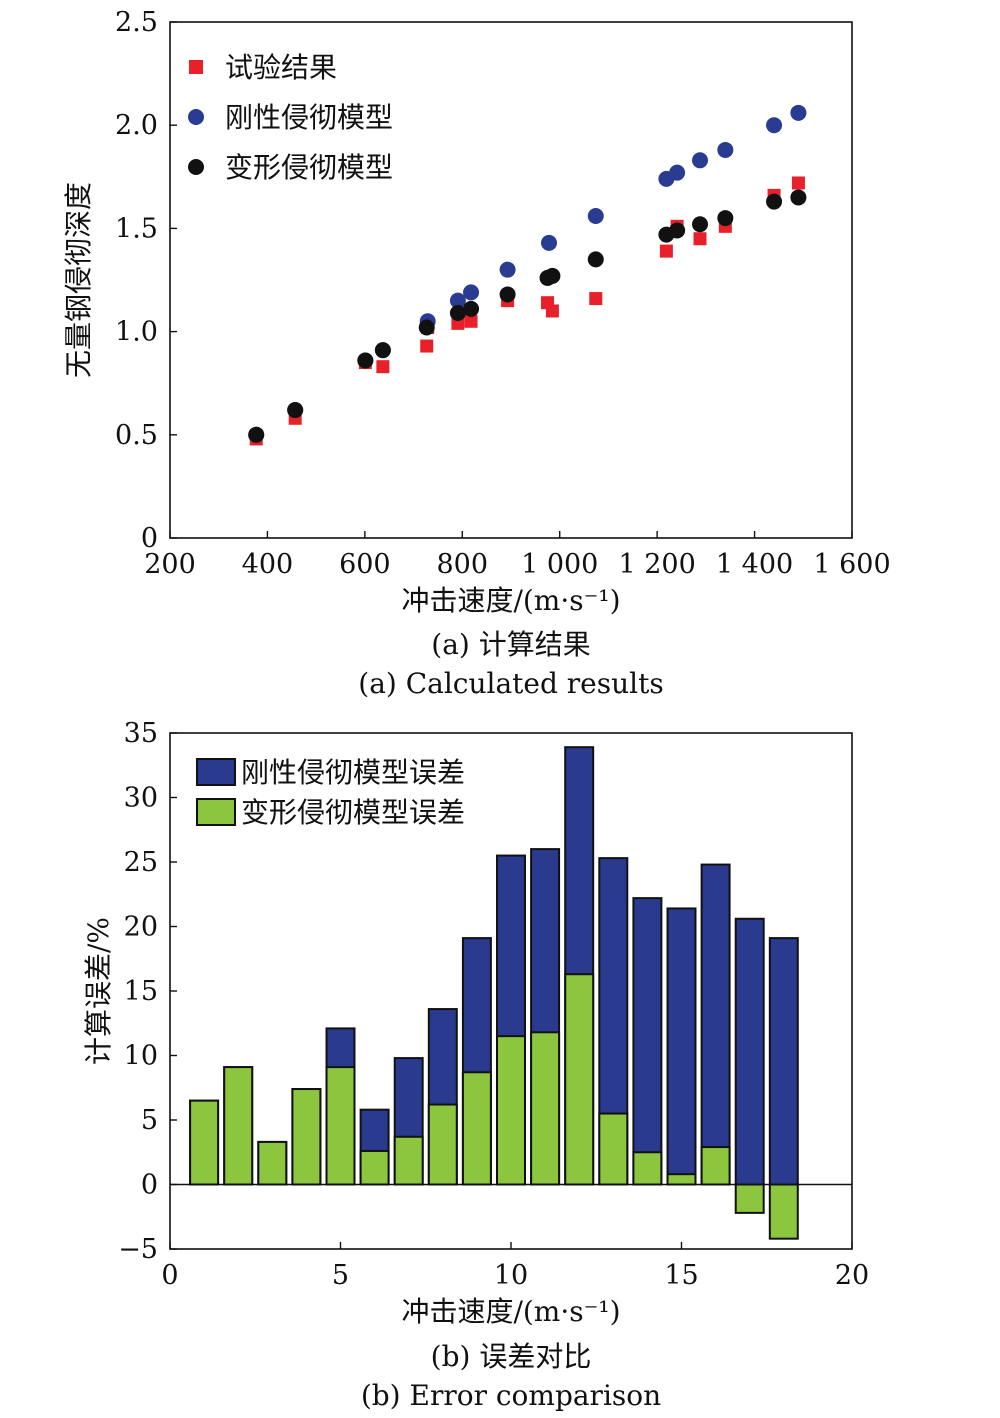 Image resolution: width=1000 pixels, height=1418 pixels. What do you see at coordinates (511, 1275) in the screenshot?
I see `chart-b-xtick-label: 10` at bounding box center [511, 1275].